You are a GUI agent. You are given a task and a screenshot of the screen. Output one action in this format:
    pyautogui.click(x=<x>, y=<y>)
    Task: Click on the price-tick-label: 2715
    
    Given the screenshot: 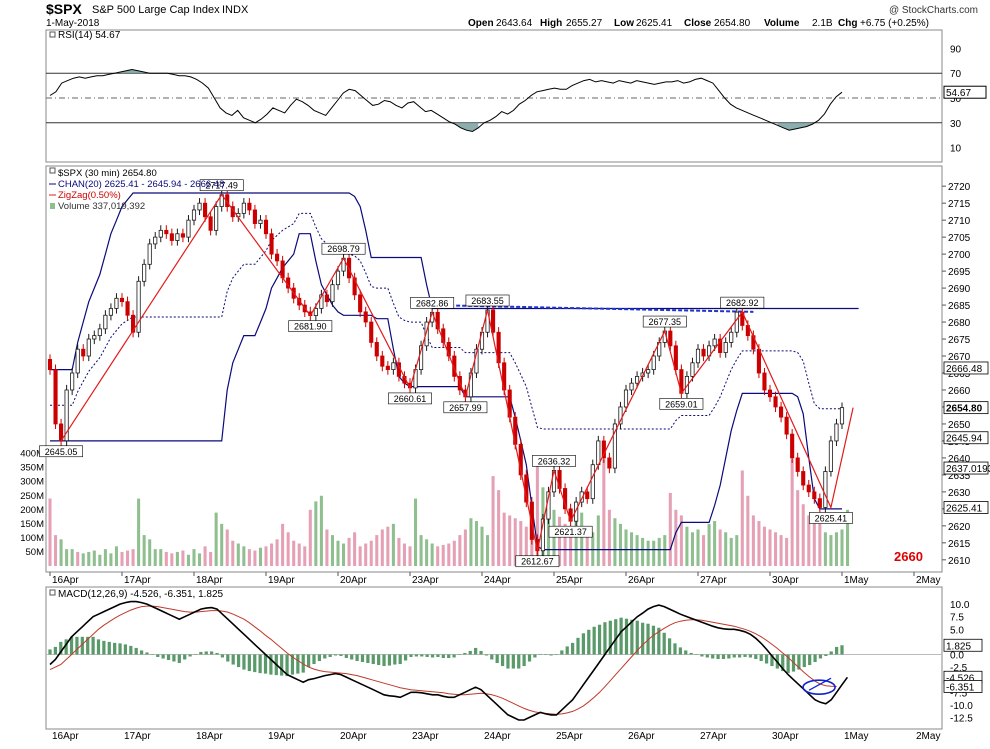 What is the action you would take?
    pyautogui.click(x=959, y=204)
    